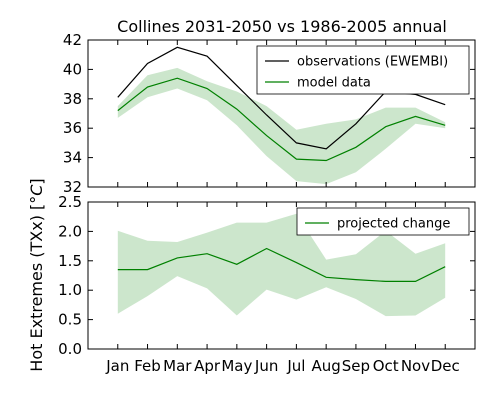 The width and height of the screenshot is (500, 400). Describe the element at coordinates (70, 261) in the screenshot. I see `y-tick-label: 1.5` at that location.